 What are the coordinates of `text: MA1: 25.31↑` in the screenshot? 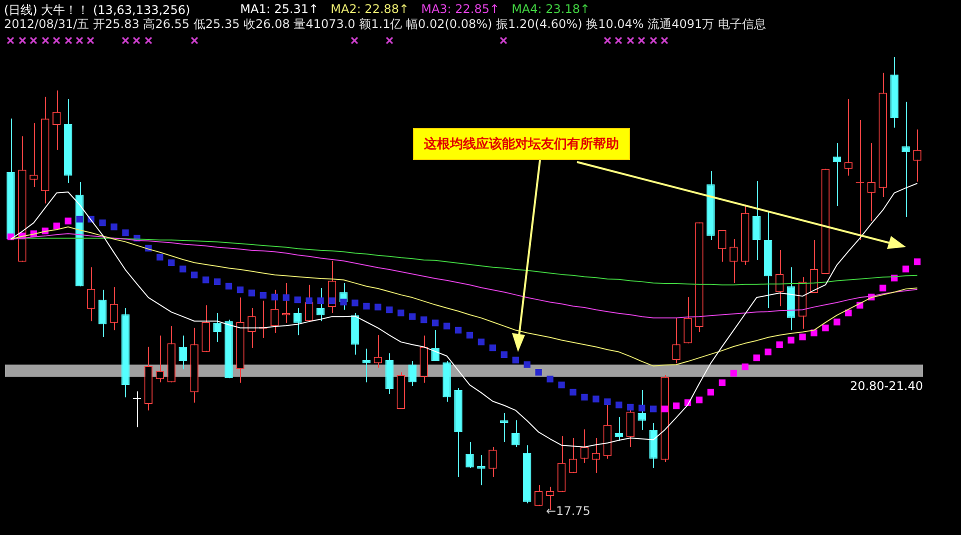 It's located at (279, 9).